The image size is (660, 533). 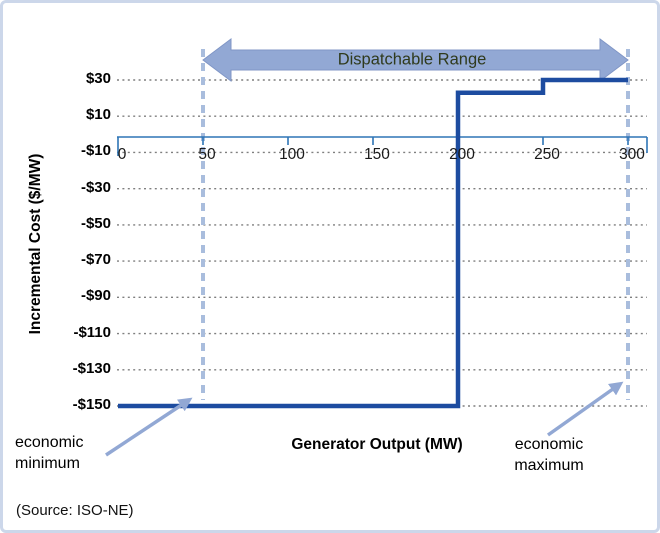 What do you see at coordinates (95, 260) in the screenshot?
I see `y-tick-label: -$70` at bounding box center [95, 260].